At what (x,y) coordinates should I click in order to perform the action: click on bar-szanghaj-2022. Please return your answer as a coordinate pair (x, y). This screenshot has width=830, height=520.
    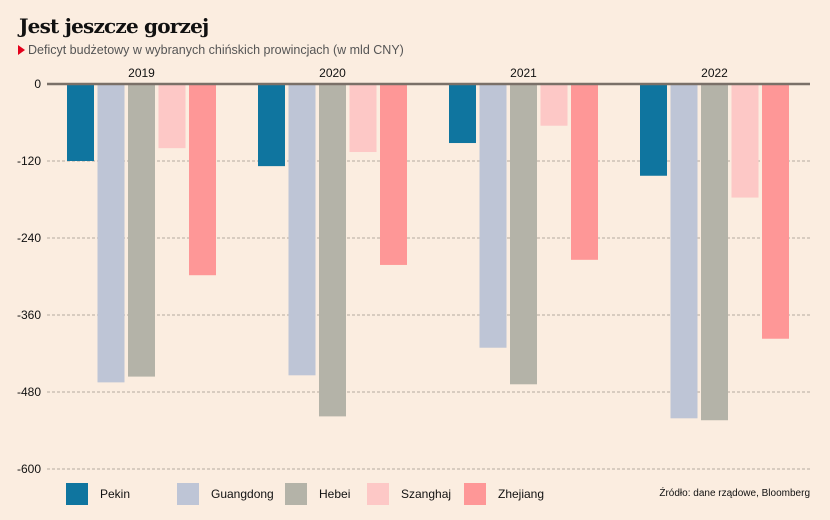
    Looking at the image, I should click on (745, 141).